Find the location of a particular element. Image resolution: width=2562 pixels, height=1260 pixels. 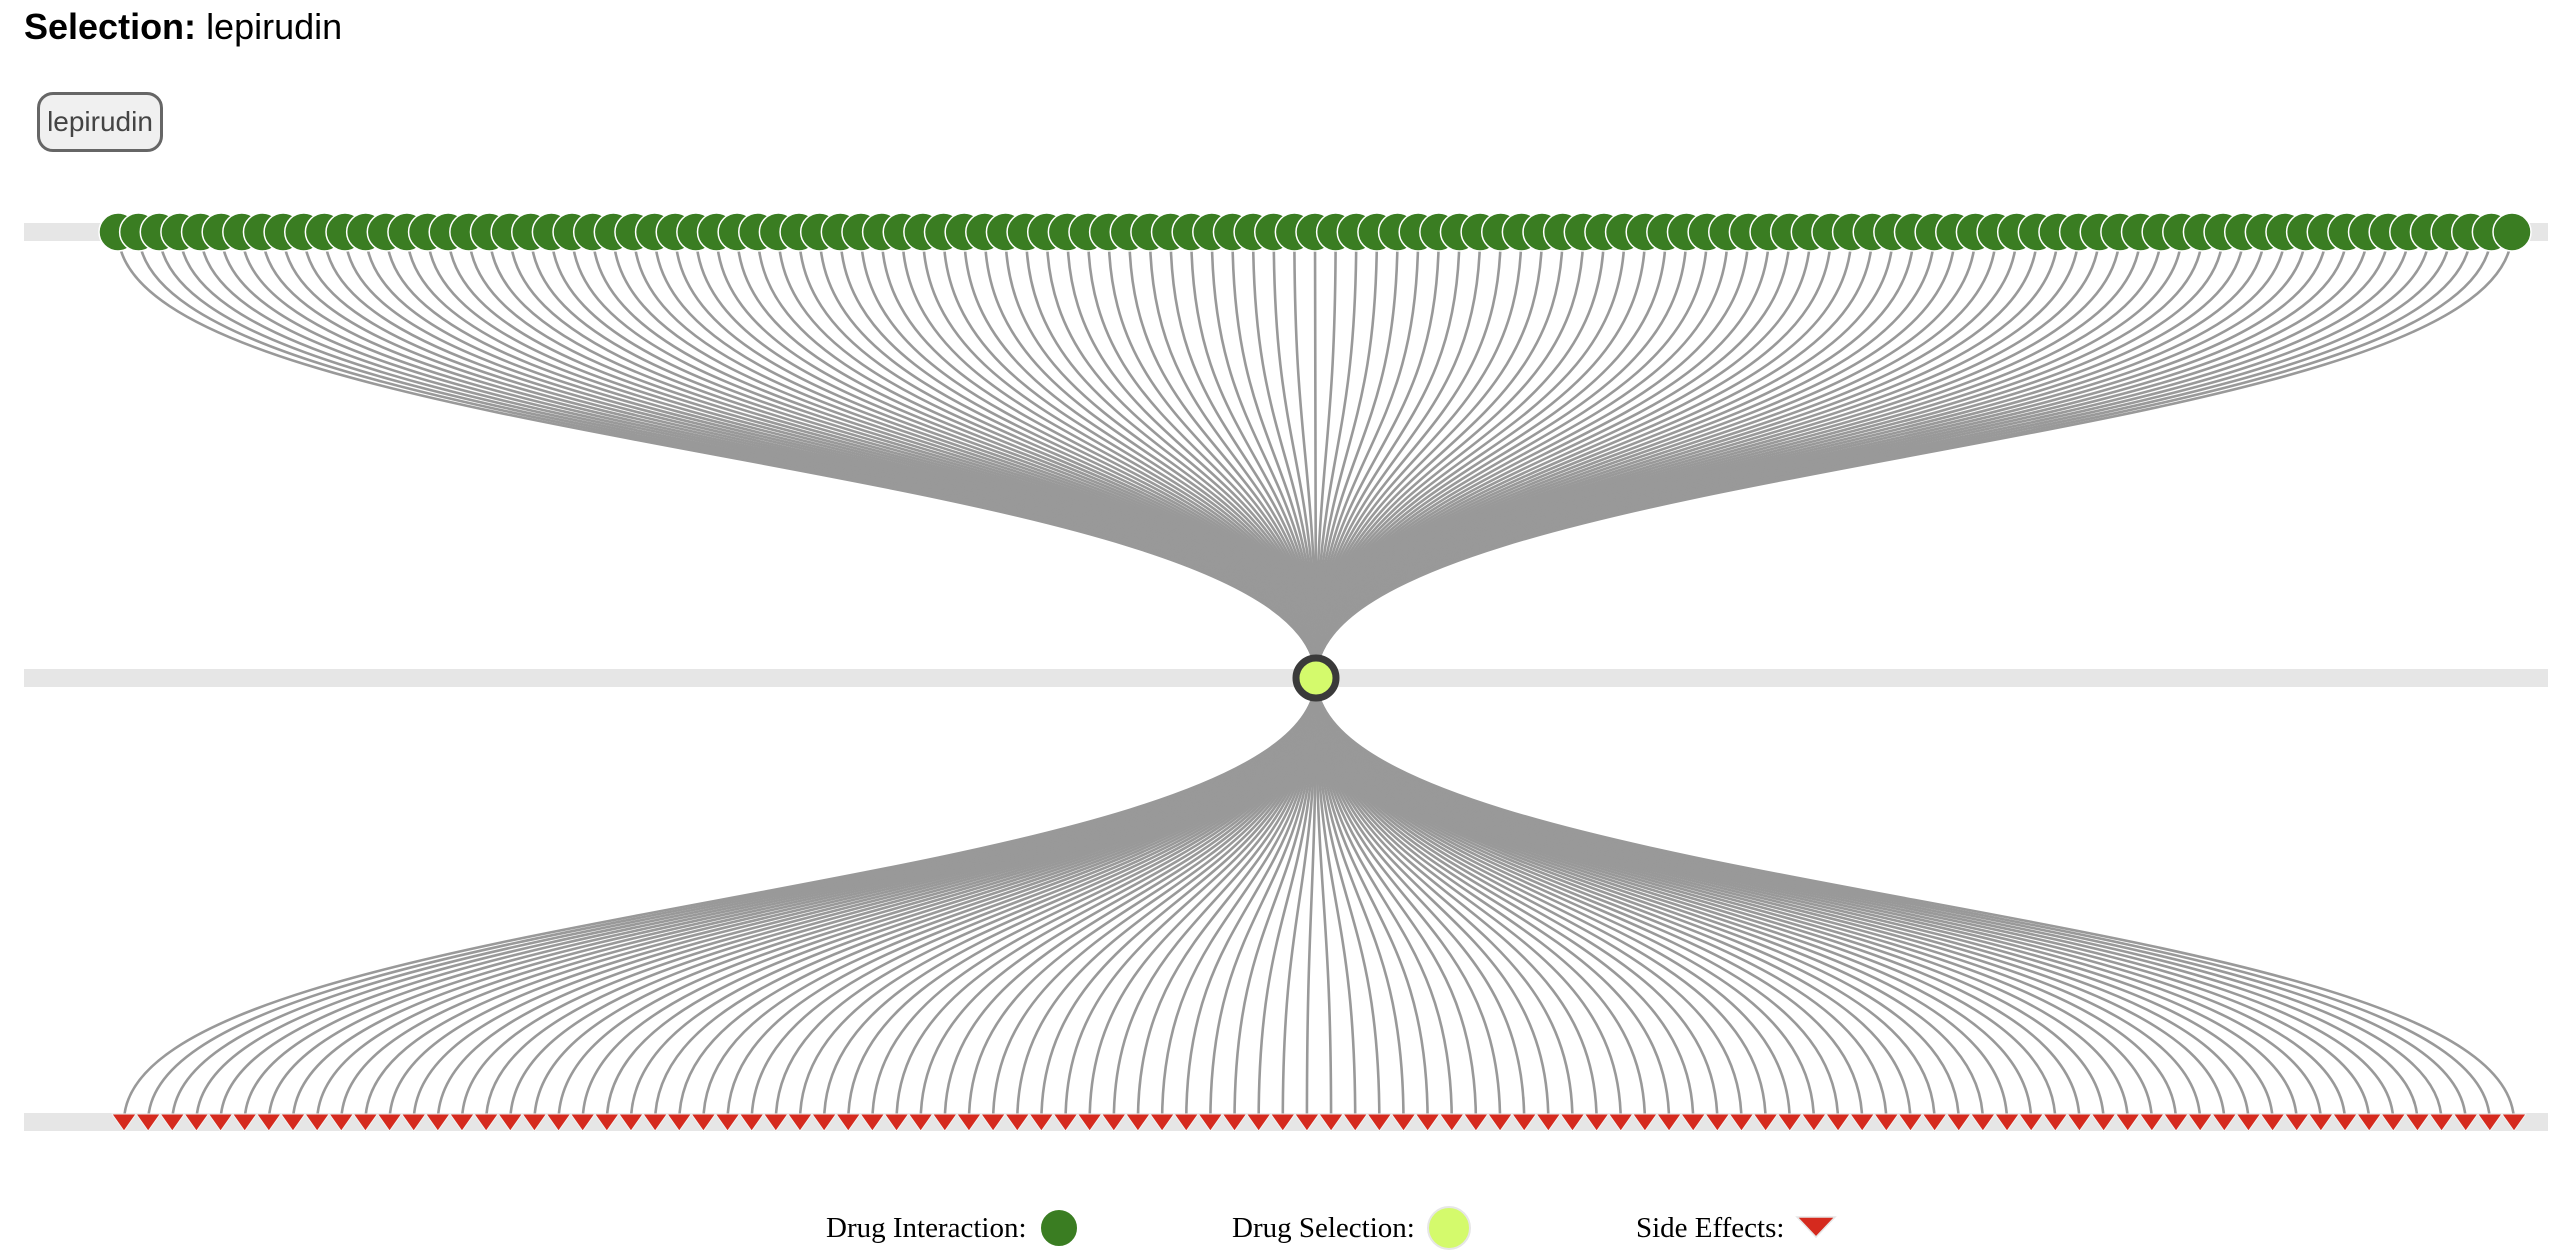

interaction-node is located at coordinates (2512, 232).